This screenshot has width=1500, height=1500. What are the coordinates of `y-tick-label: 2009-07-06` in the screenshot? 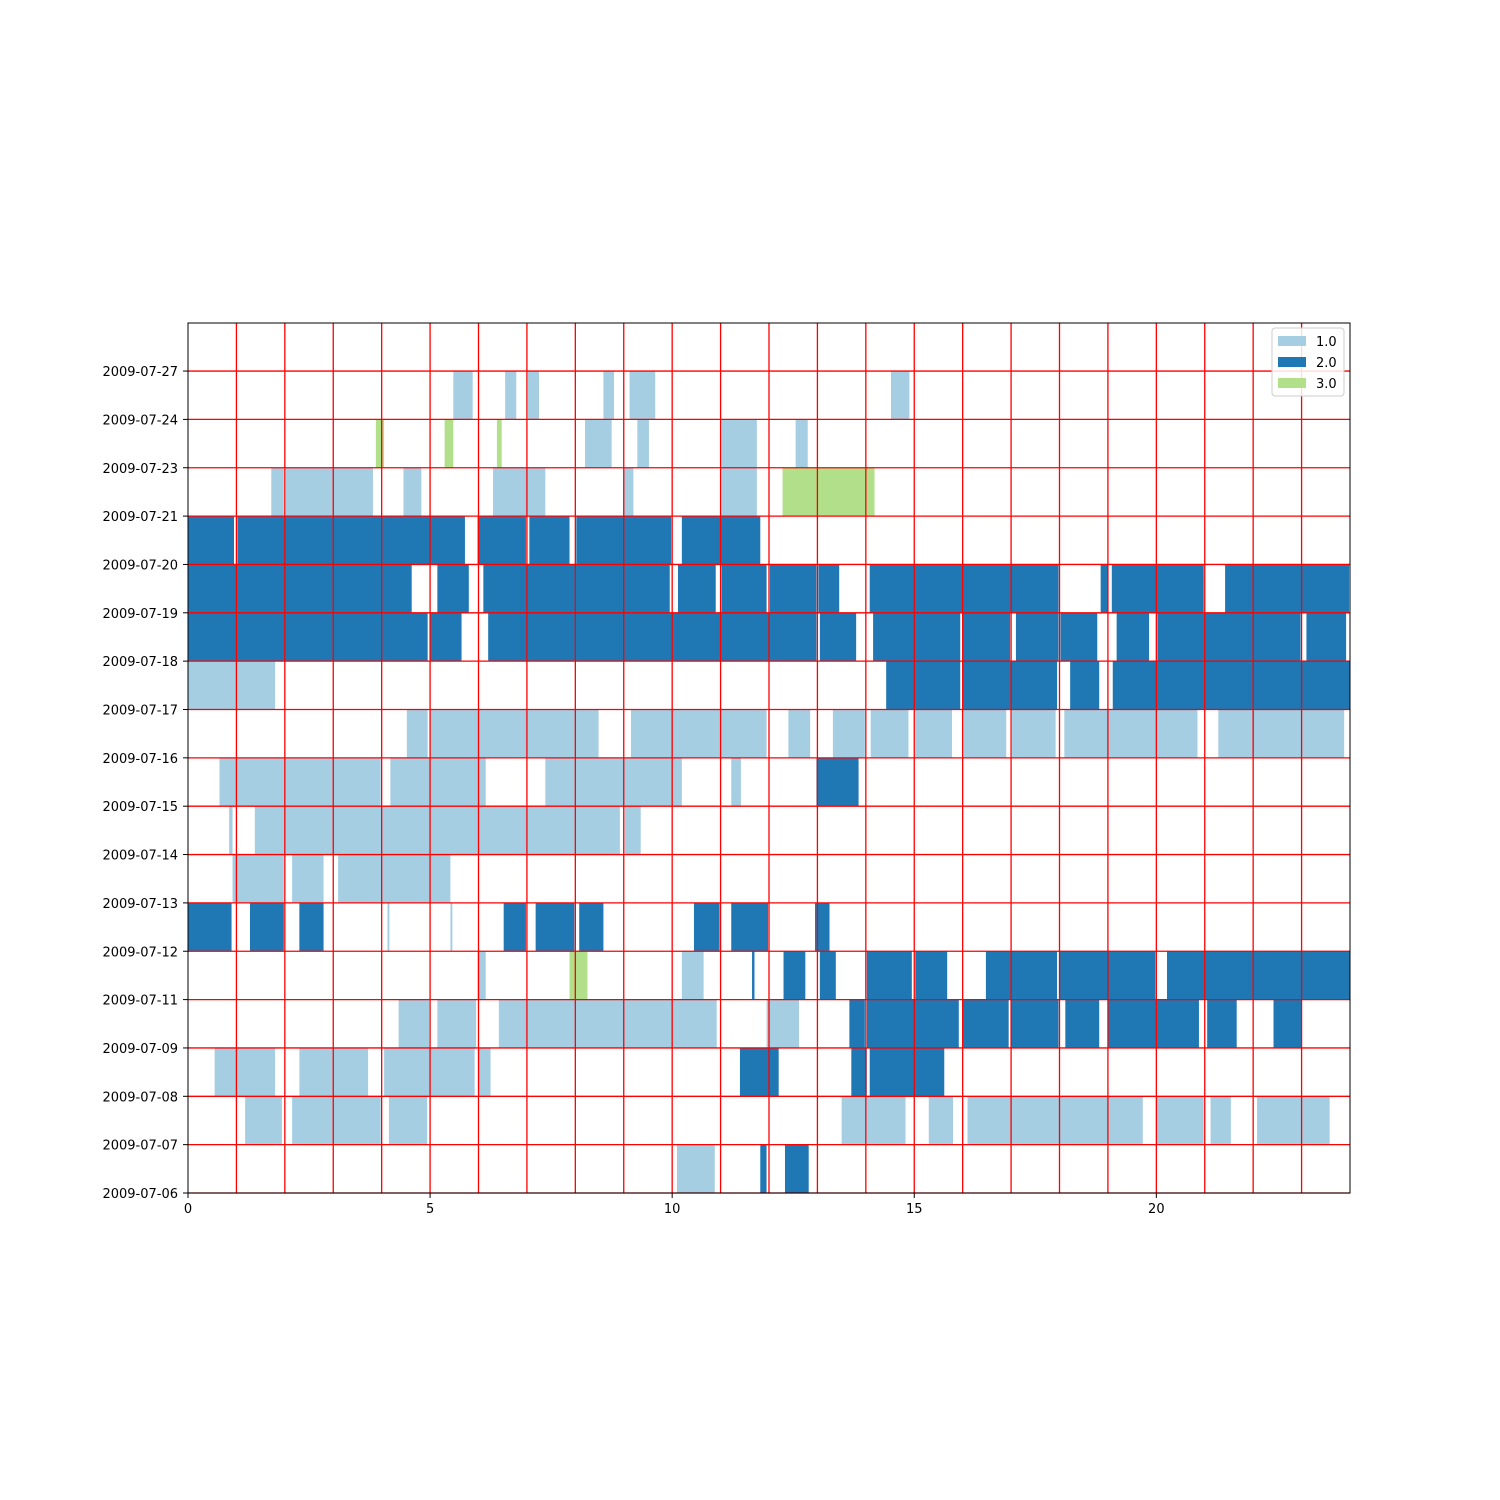 It's located at (140, 1194).